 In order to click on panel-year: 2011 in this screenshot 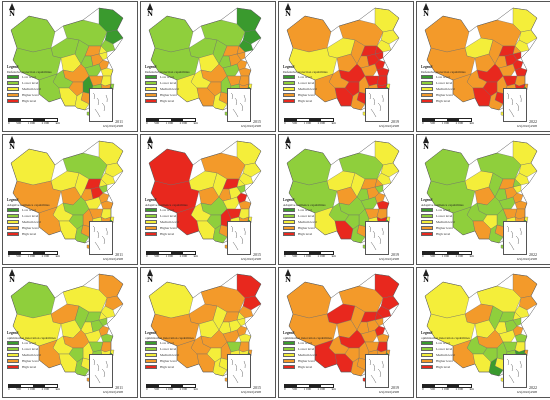, I will do `click(119, 121)`.